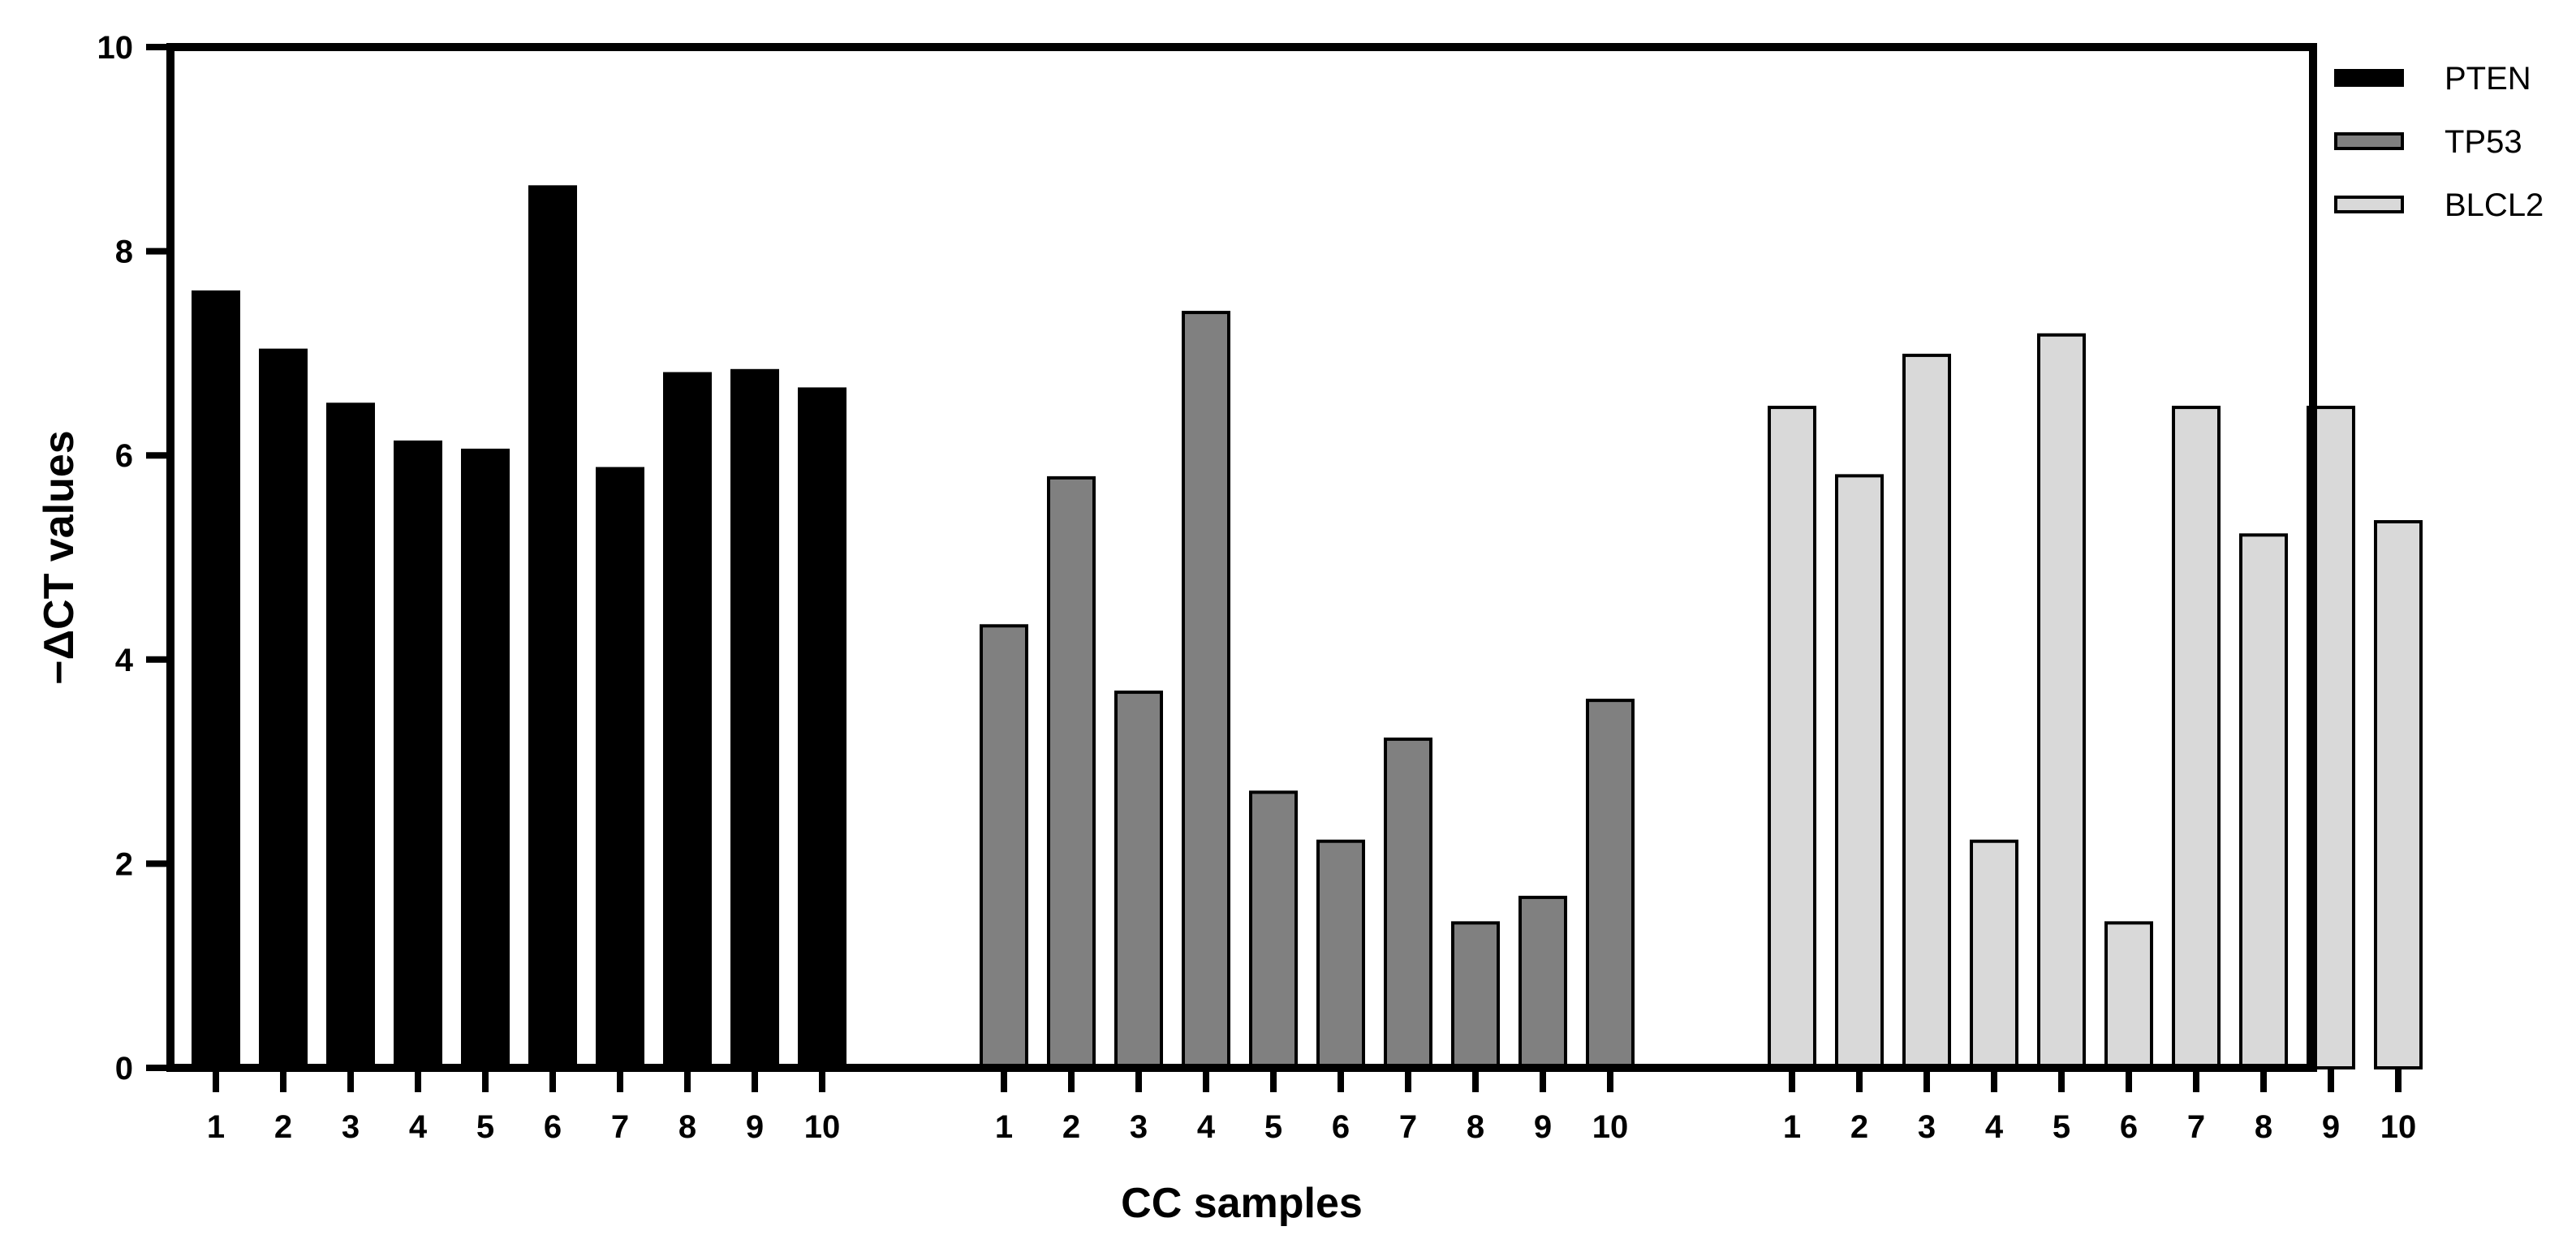 The width and height of the screenshot is (2576, 1248). I want to click on y-tick-label: 2, so click(124, 864).